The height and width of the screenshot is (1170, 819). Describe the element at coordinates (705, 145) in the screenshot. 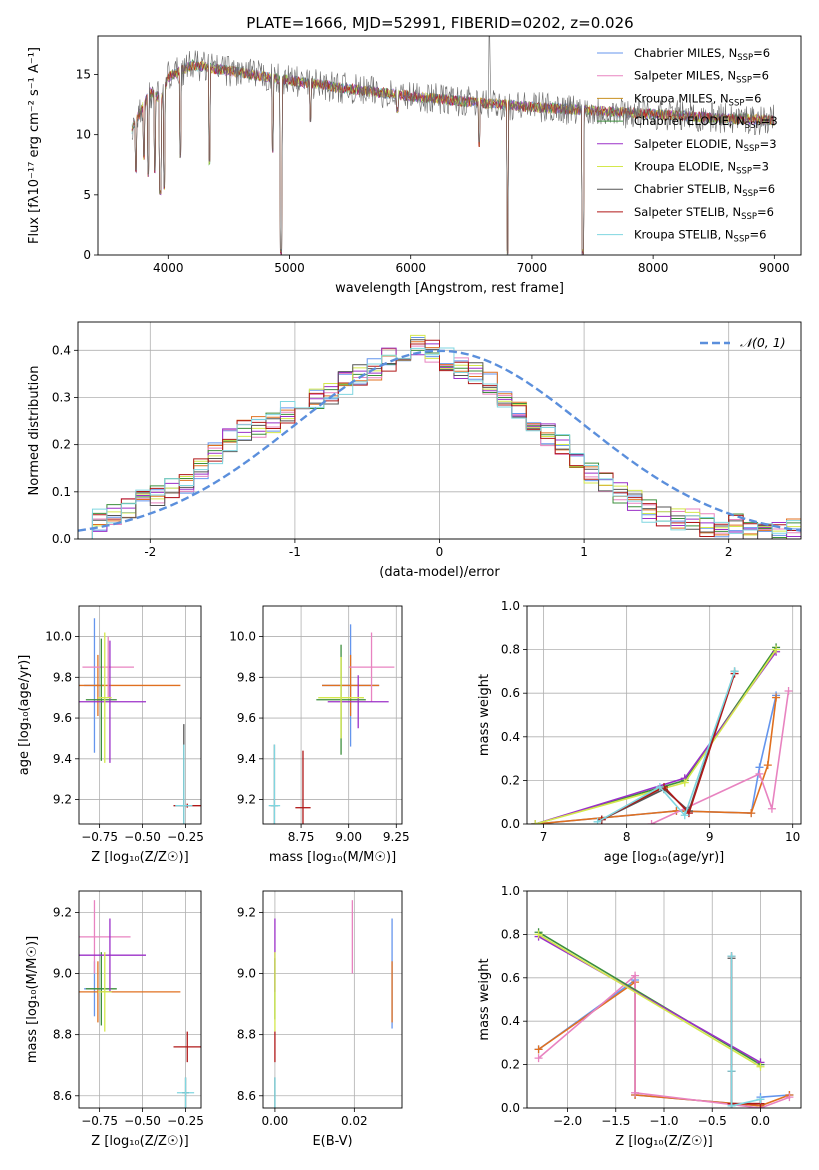

I see `legend-entry: Salpeter ELODIE, NSSP=3` at that location.